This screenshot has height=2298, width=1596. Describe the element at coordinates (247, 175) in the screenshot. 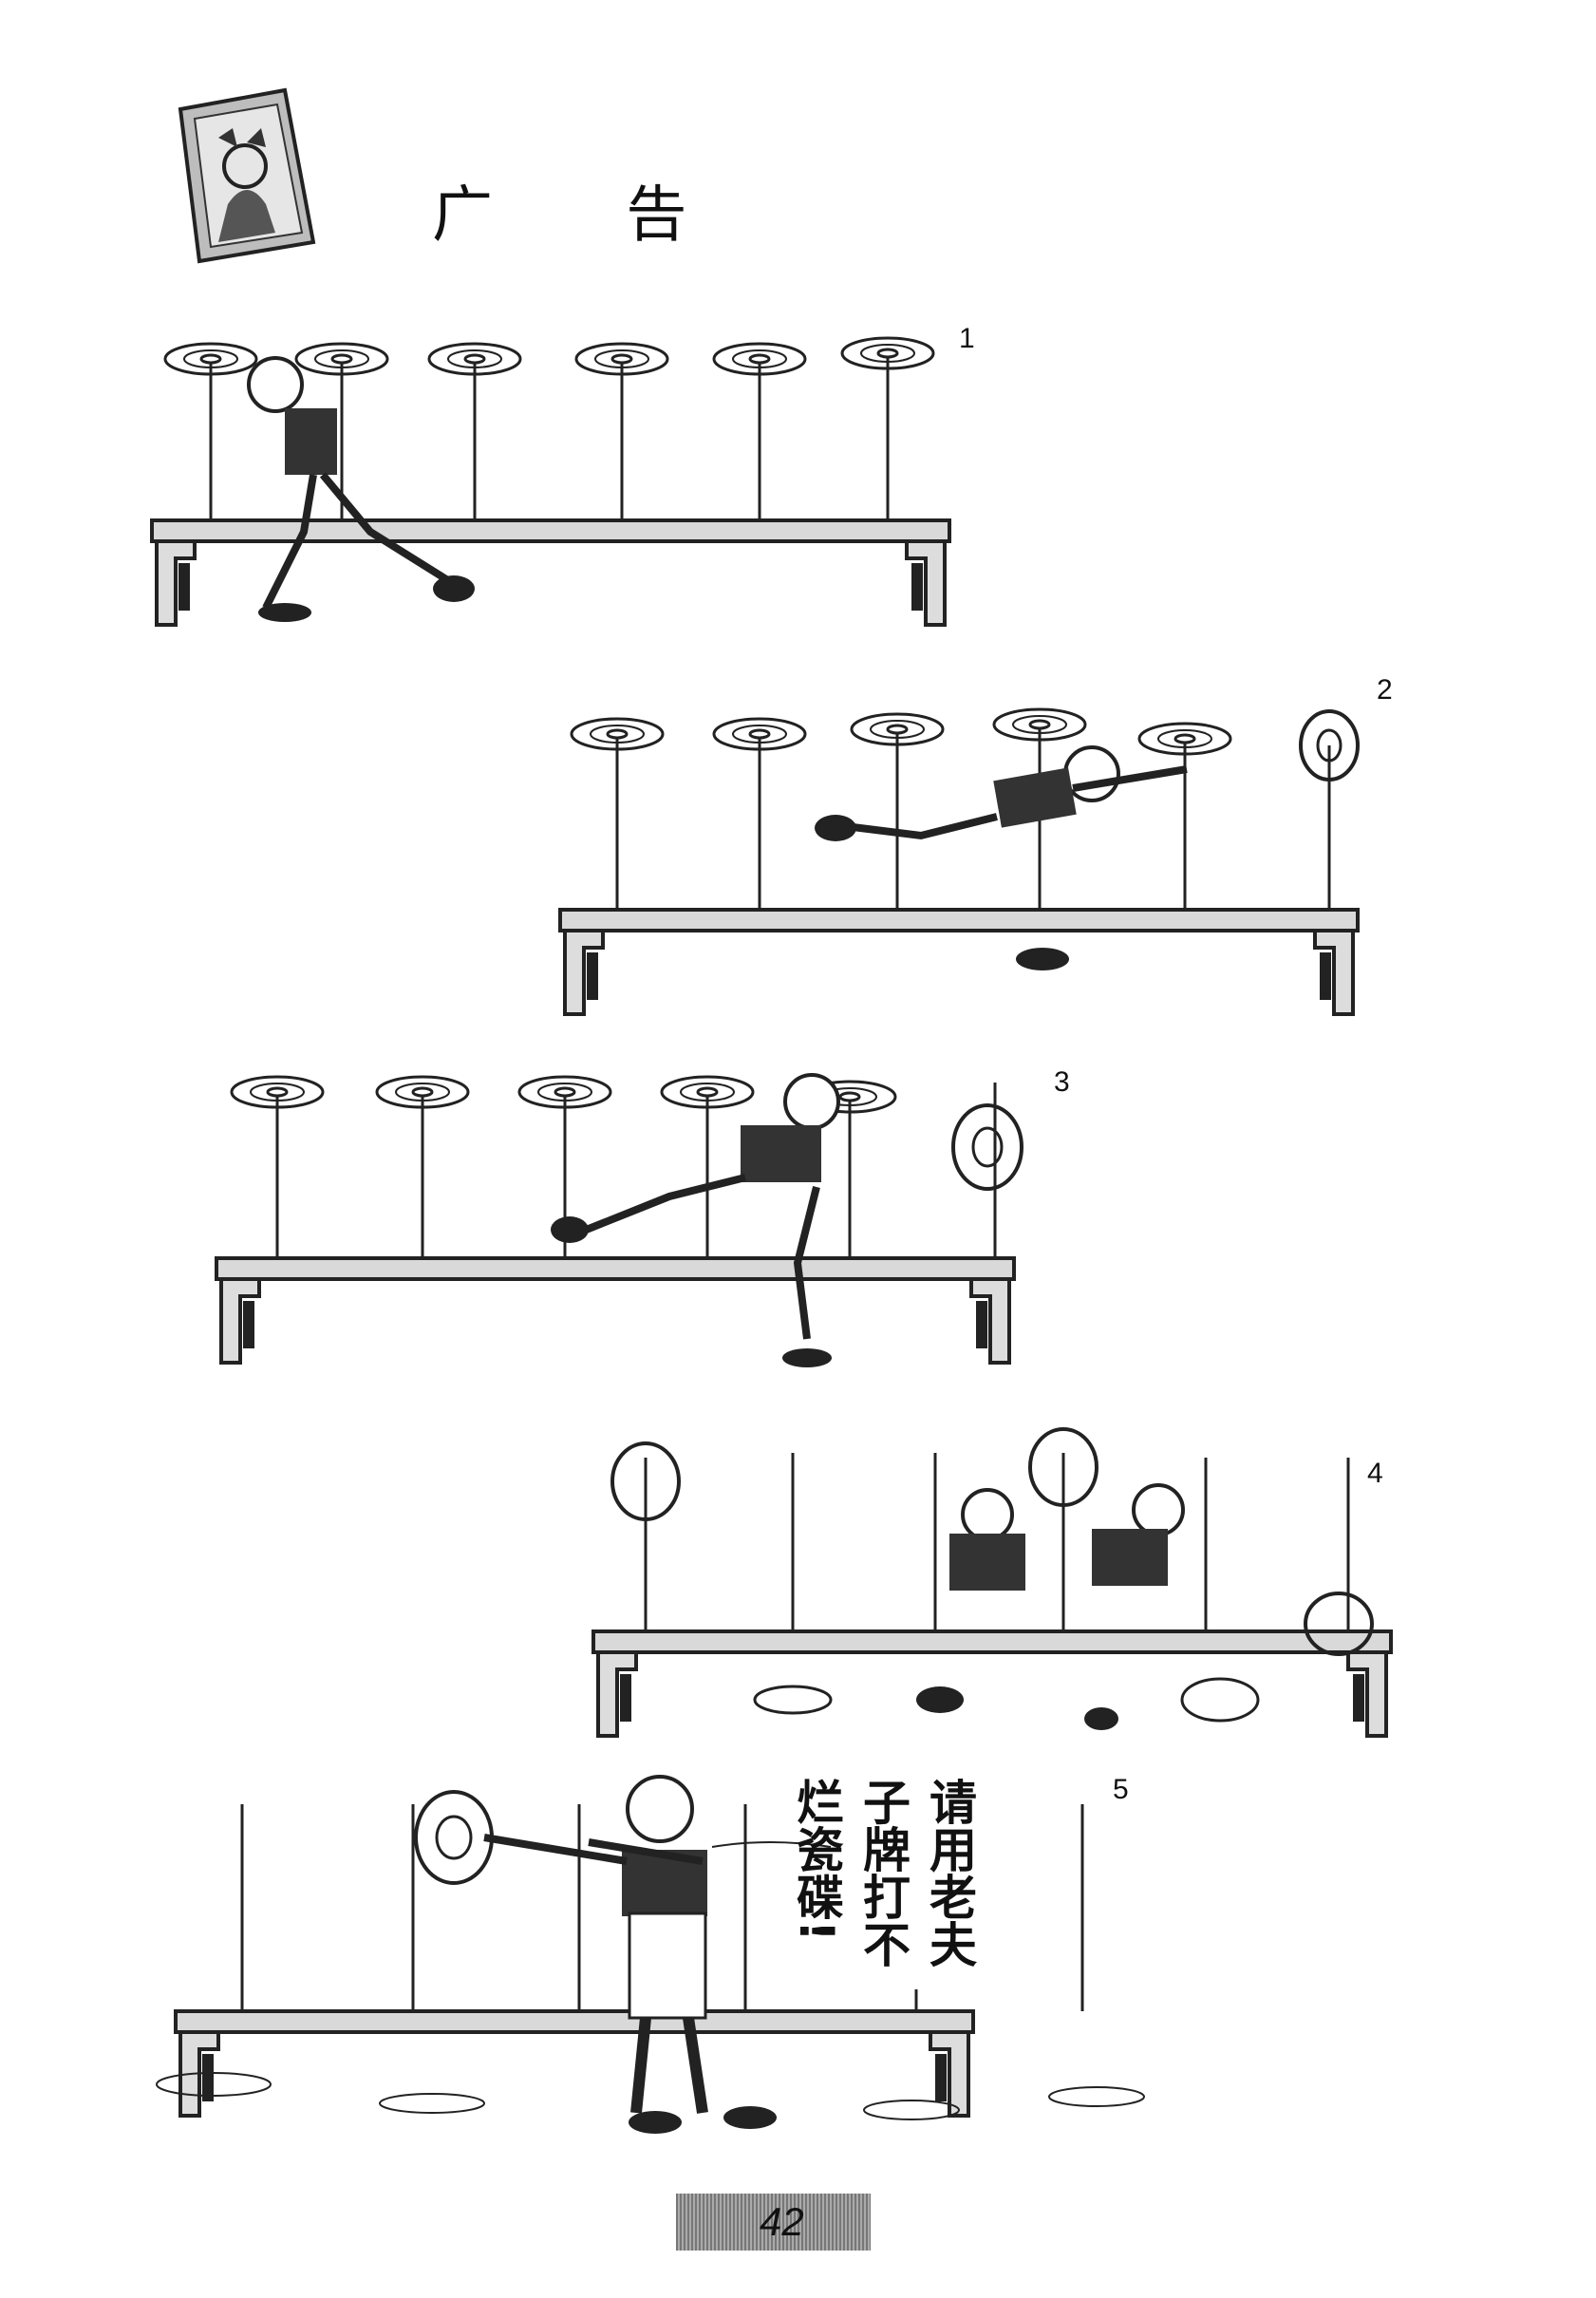

I see `poster-icon` at that location.